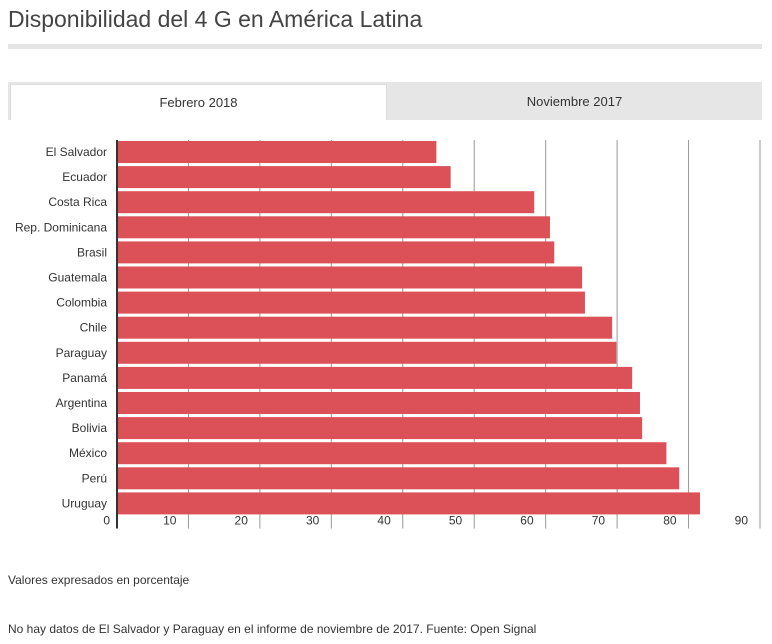 Image resolution: width=772 pixels, height=644 pixels. I want to click on tab-bar: Febrero 2018 Noviembre 2017, so click(385, 101).